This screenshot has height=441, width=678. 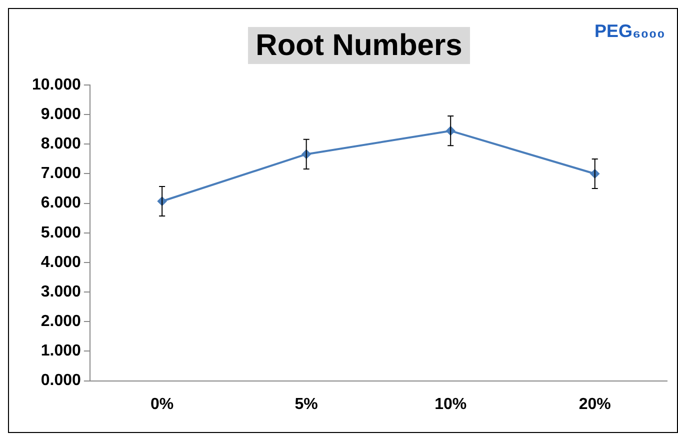 What do you see at coordinates (359, 45) in the screenshot?
I see `chart-title: Root Numbers` at bounding box center [359, 45].